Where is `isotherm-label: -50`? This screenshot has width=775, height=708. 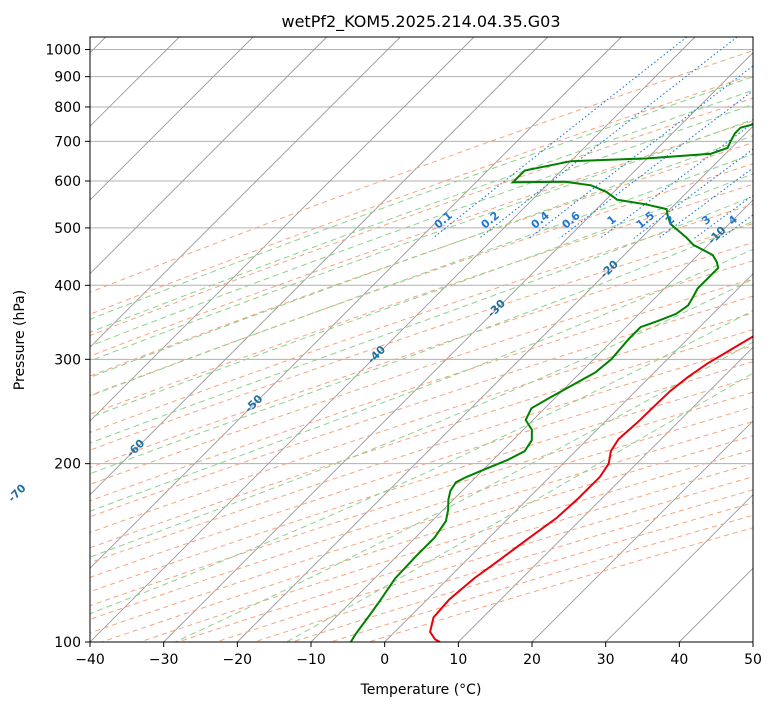
isotherm-label: -50 is located at coordinates (253, 403).